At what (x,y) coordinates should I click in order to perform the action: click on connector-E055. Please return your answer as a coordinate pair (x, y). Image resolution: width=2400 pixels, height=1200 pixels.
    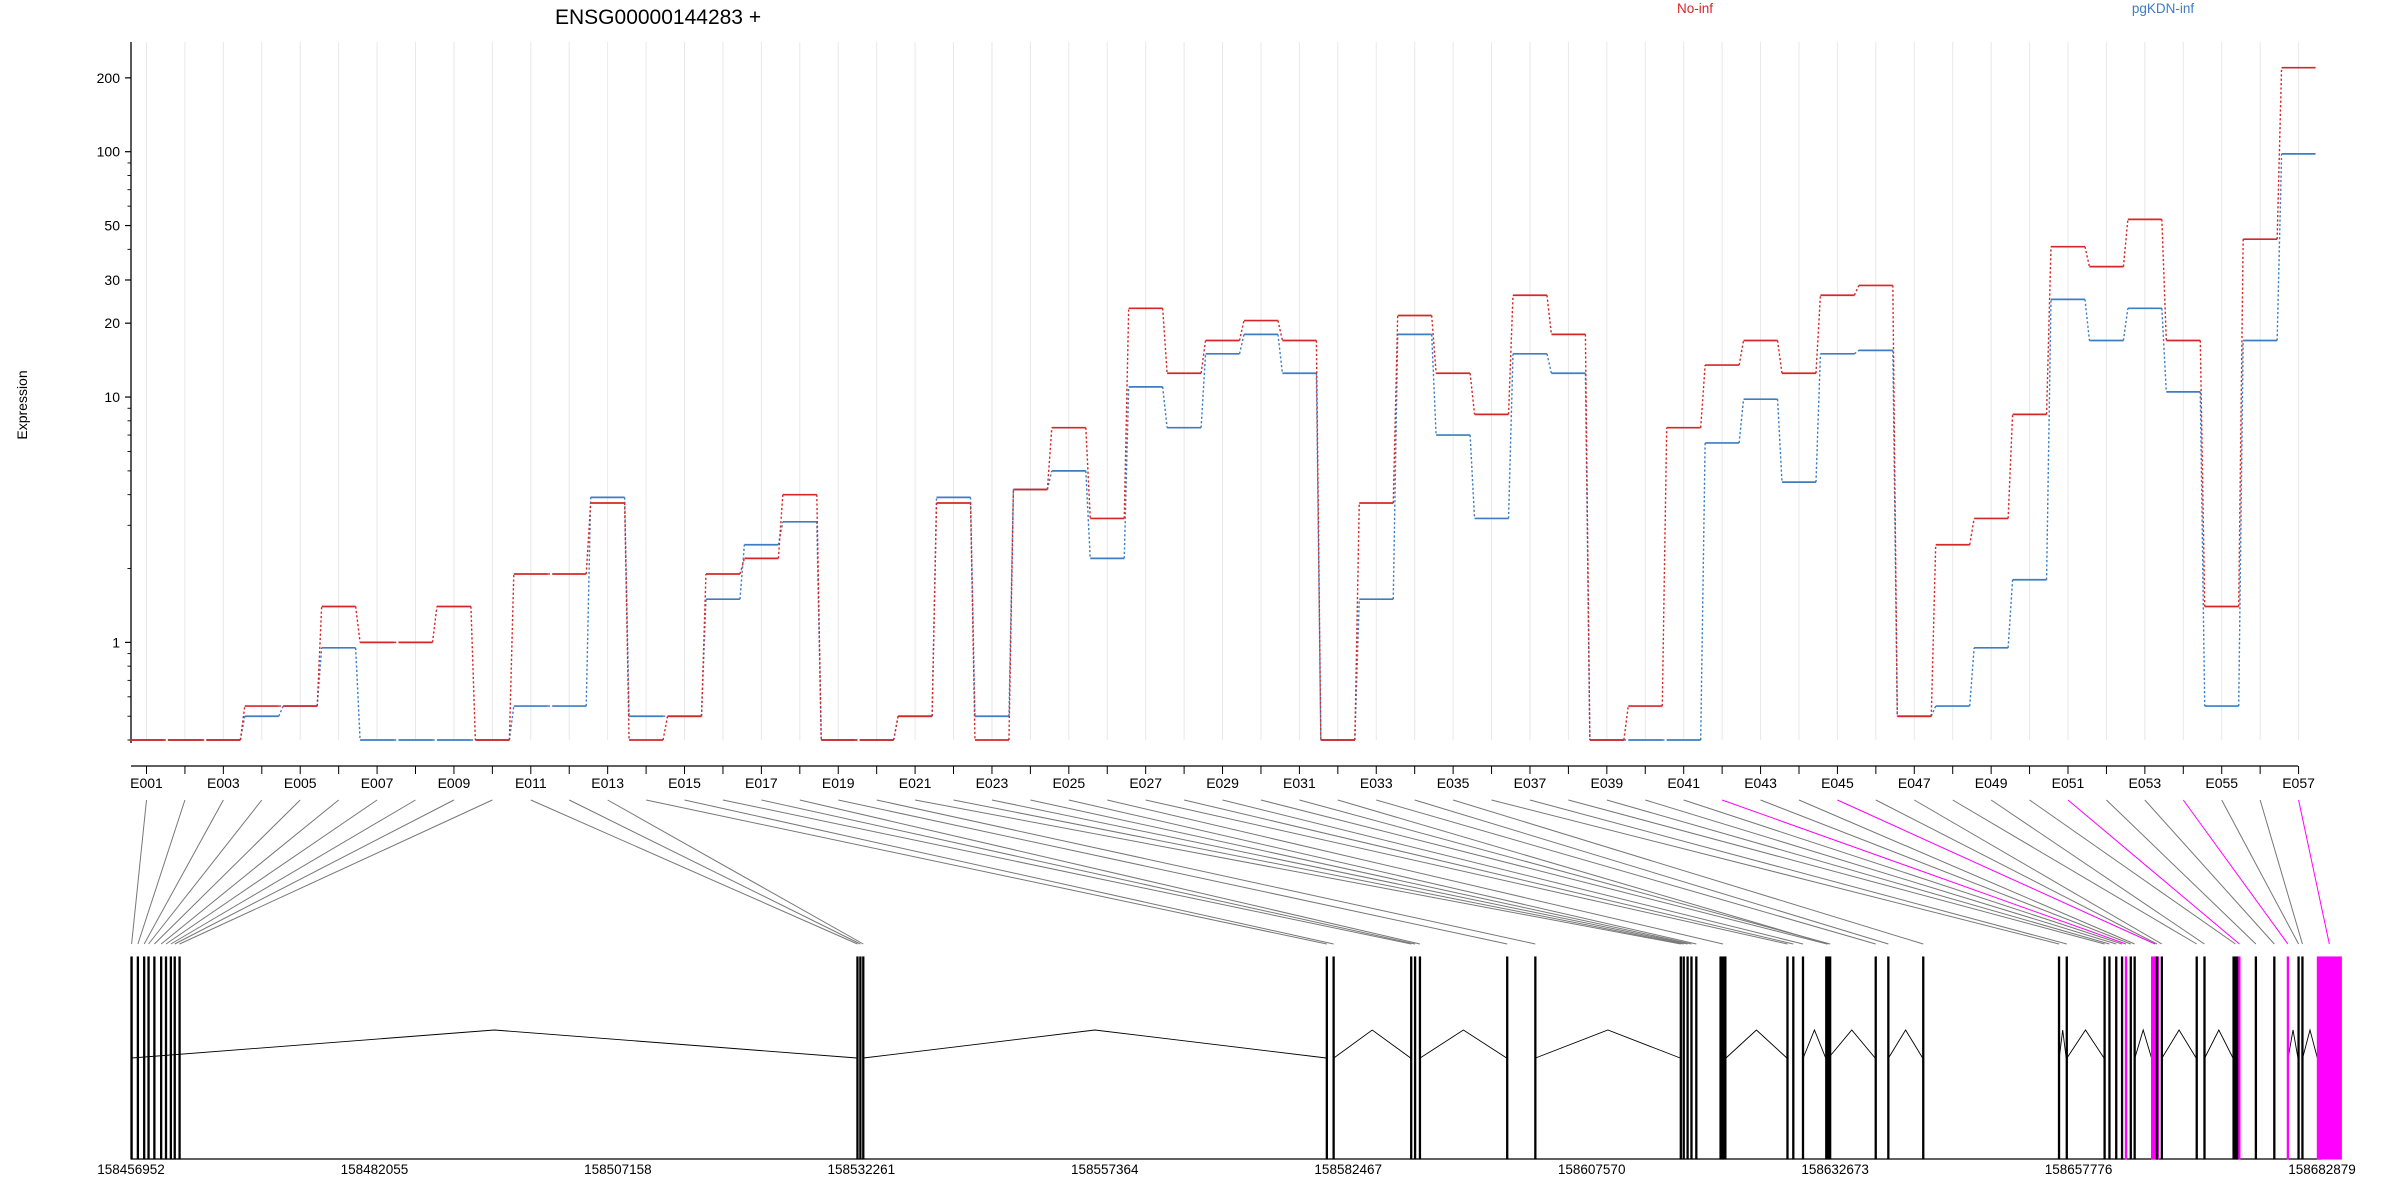
    Looking at the image, I should click on (2260, 872).